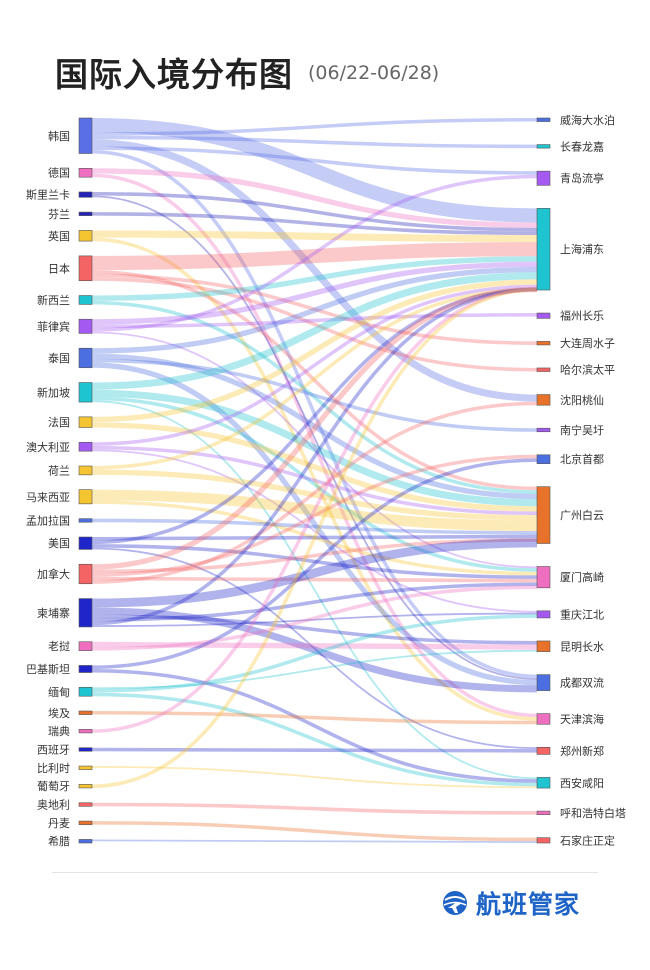 The width and height of the screenshot is (650, 970). I want to click on target-label-18: 呼和浩特白塔, so click(593, 813).